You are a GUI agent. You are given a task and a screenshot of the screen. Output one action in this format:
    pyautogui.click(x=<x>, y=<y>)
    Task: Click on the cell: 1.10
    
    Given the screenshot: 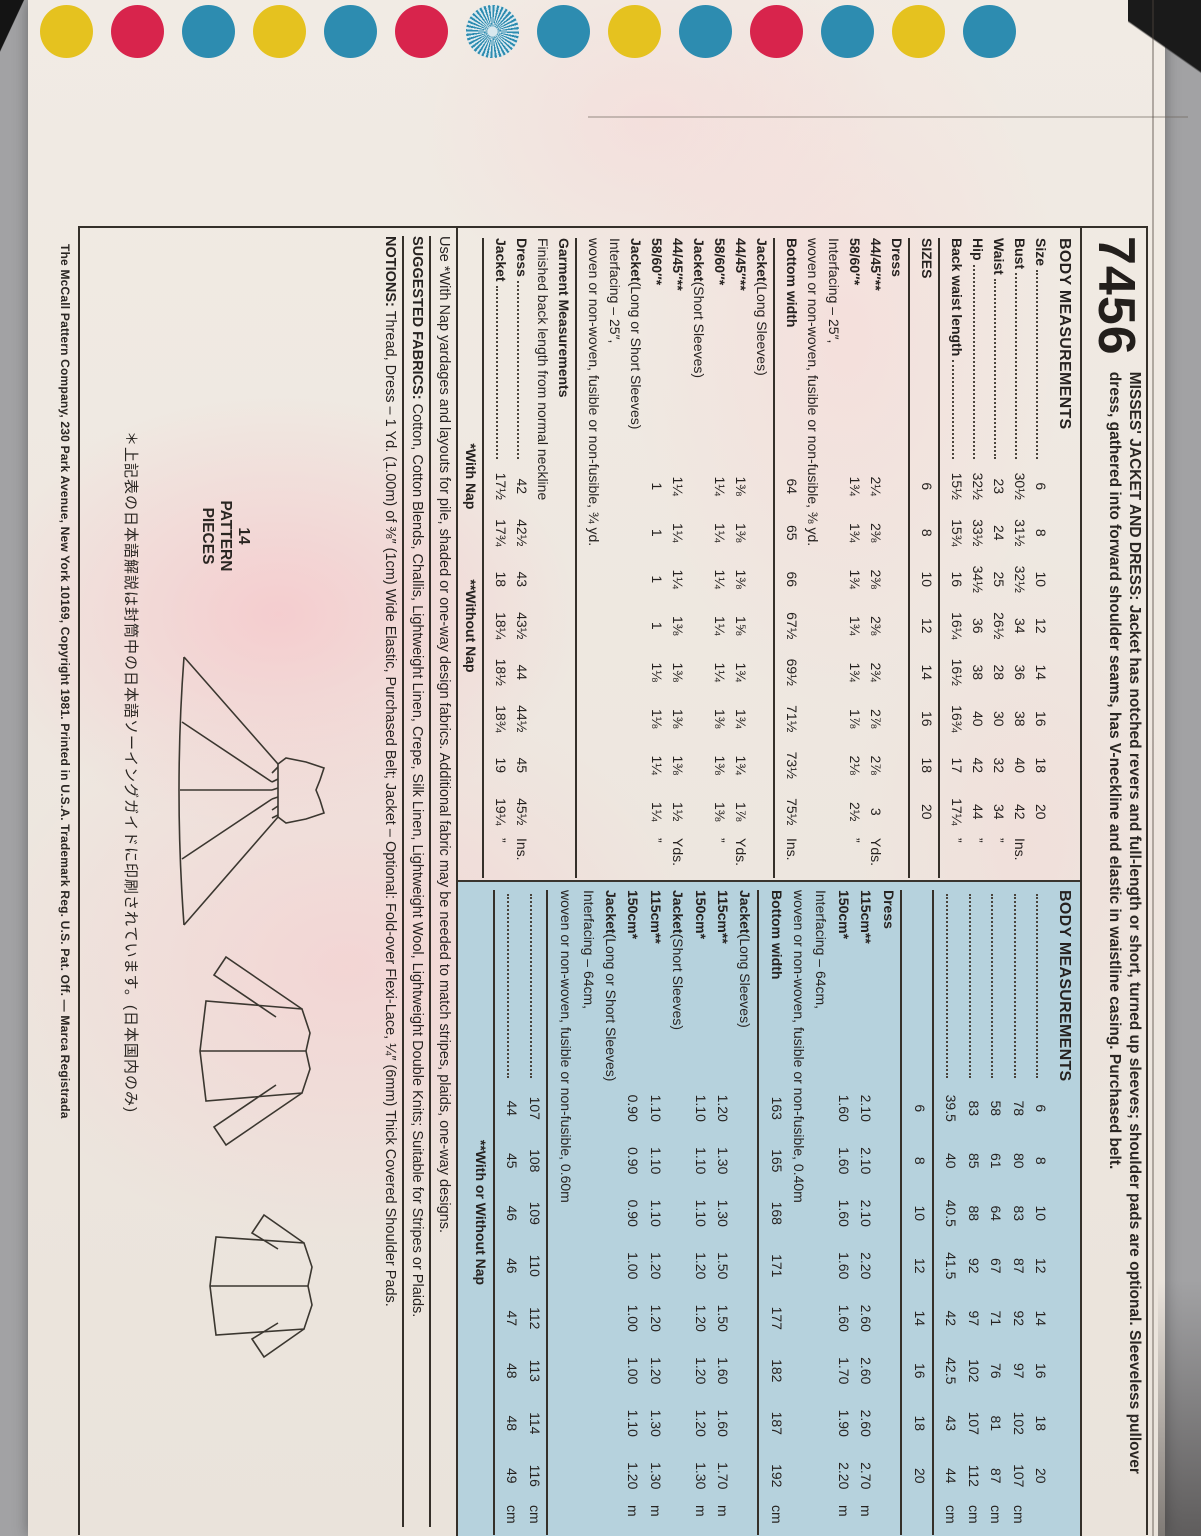 What is the action you would take?
    pyautogui.click(x=700, y=1161)
    